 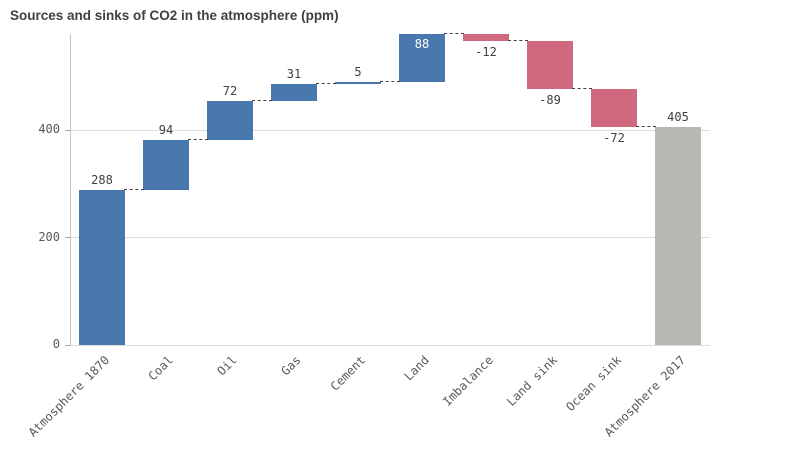 I want to click on x-axis-label: Imbalance, so click(x=468, y=381).